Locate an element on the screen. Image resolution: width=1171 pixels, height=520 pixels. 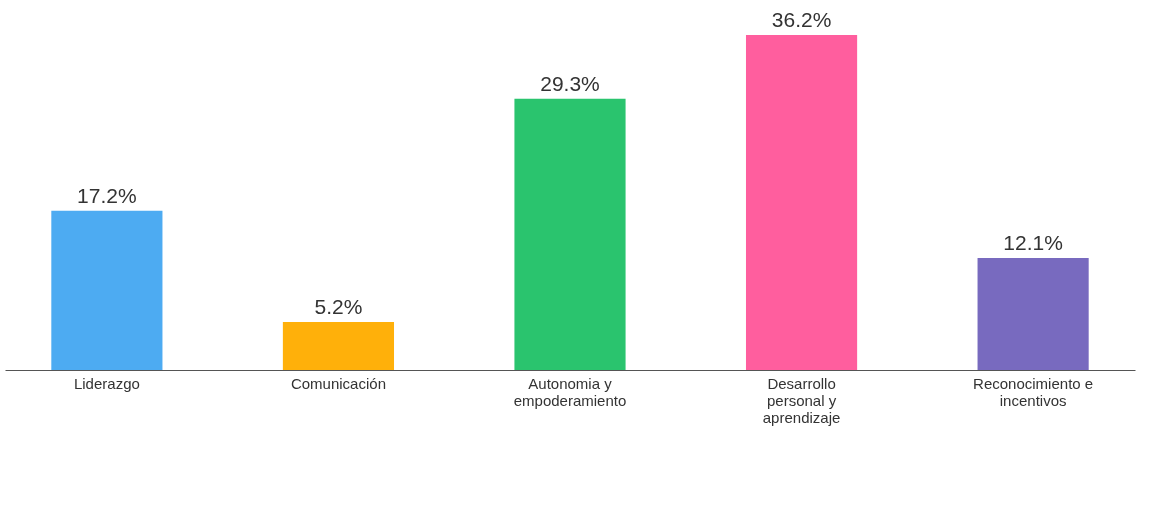
x-tick-label: Liderazgo is located at coordinates (106, 383).